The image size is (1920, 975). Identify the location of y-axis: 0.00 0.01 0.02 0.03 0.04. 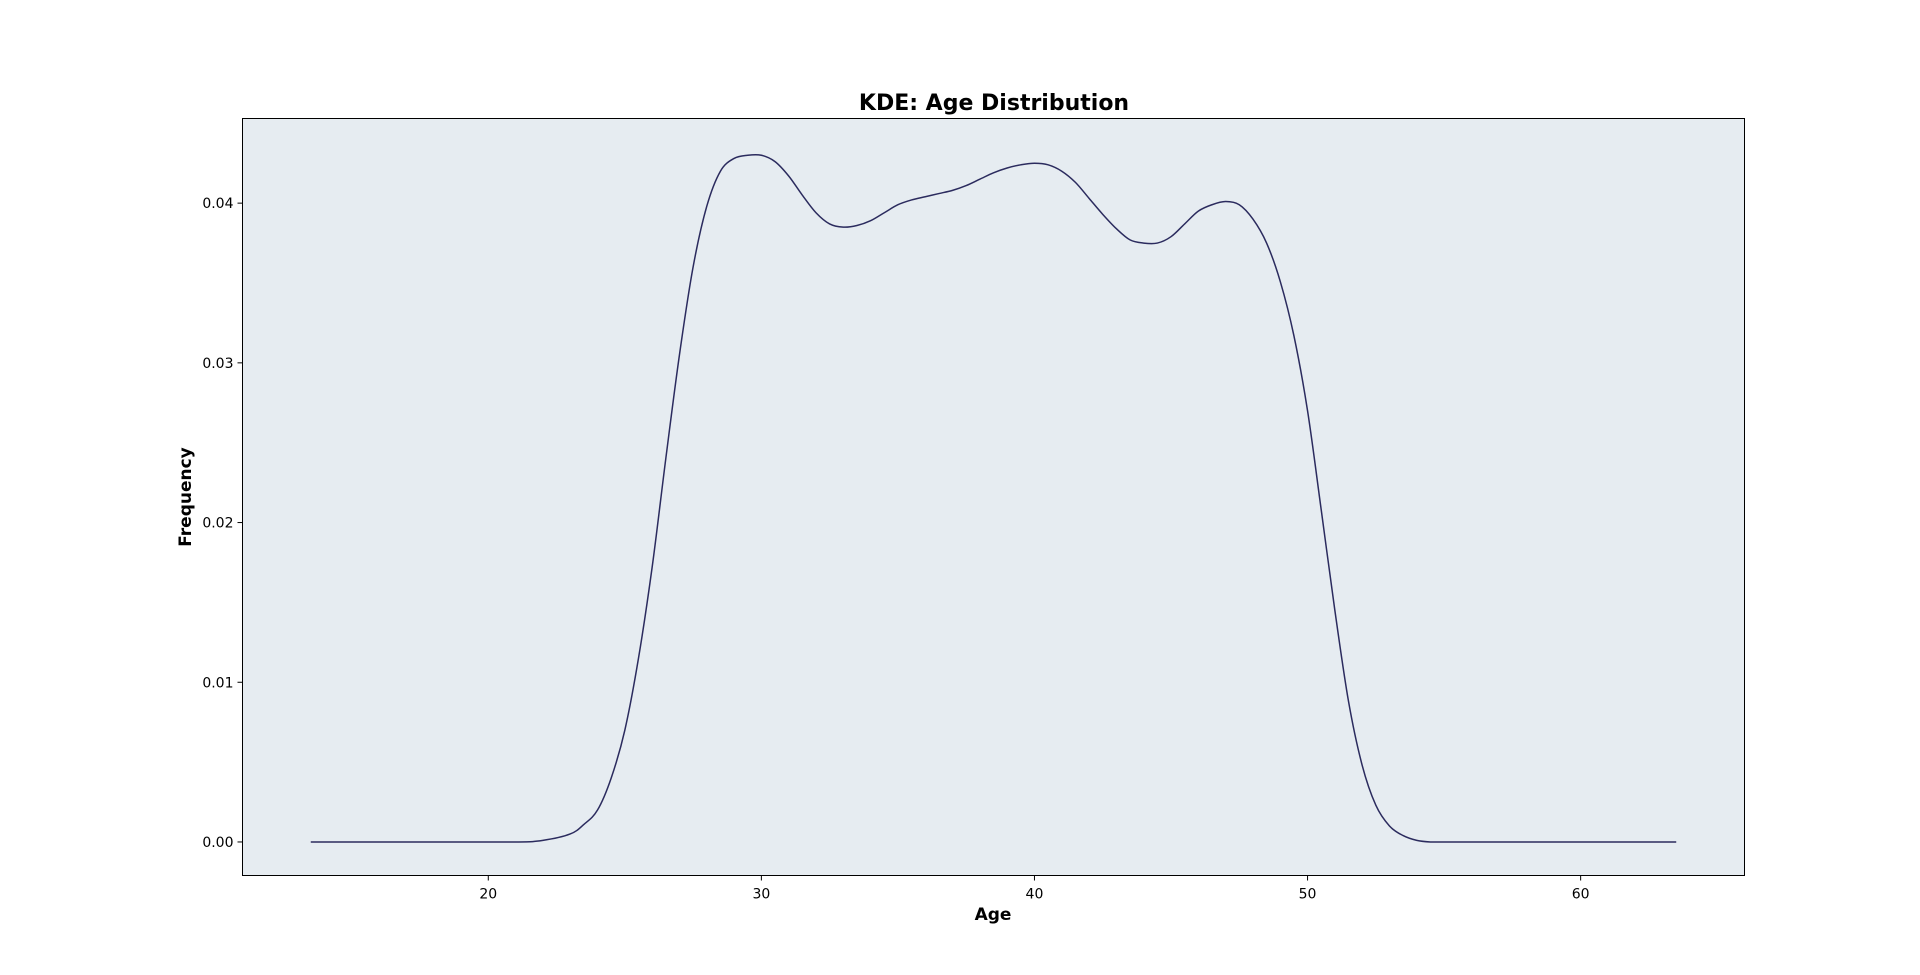
(222, 523).